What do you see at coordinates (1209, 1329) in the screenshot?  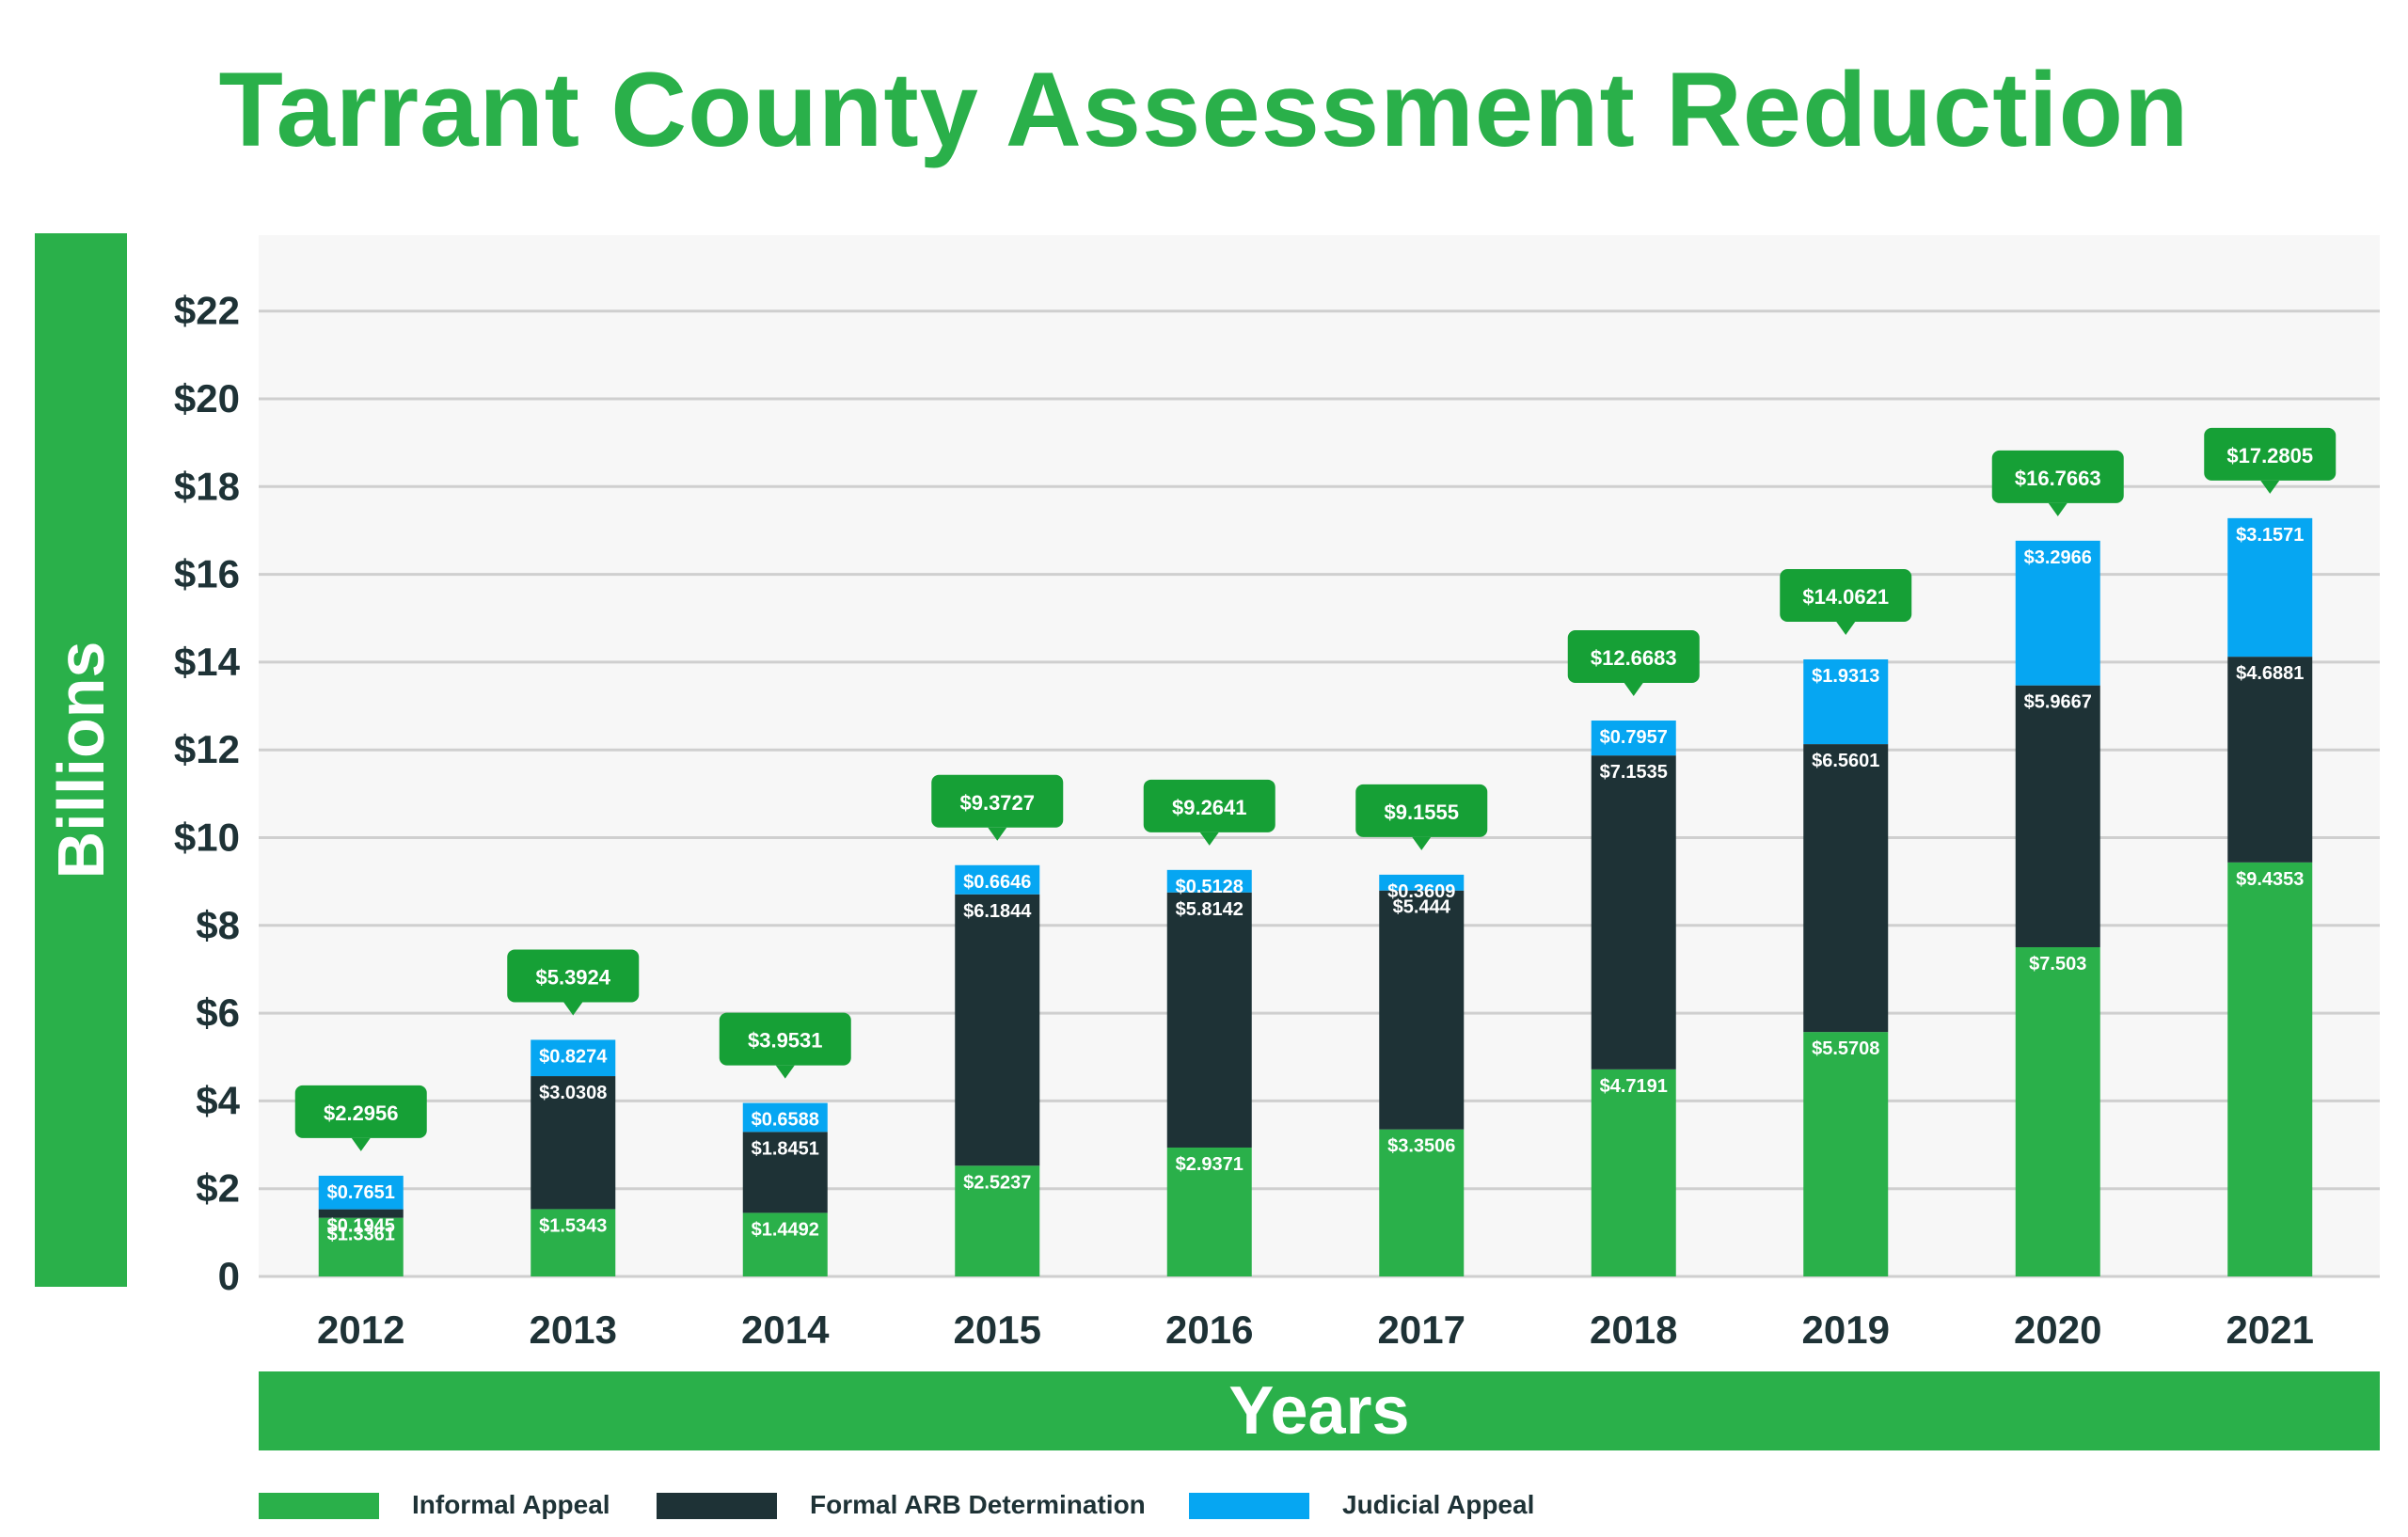 I see `x-tick-label: 2016` at bounding box center [1209, 1329].